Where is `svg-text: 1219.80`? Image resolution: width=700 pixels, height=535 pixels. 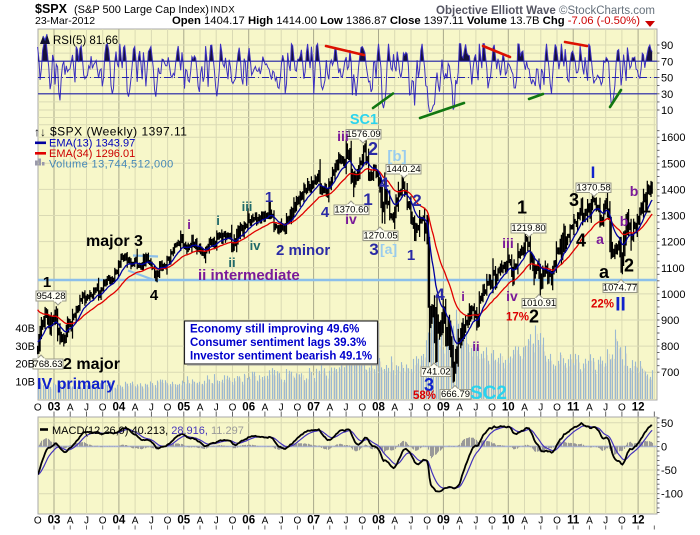 svg-text: 1219.80 is located at coordinates (528, 228).